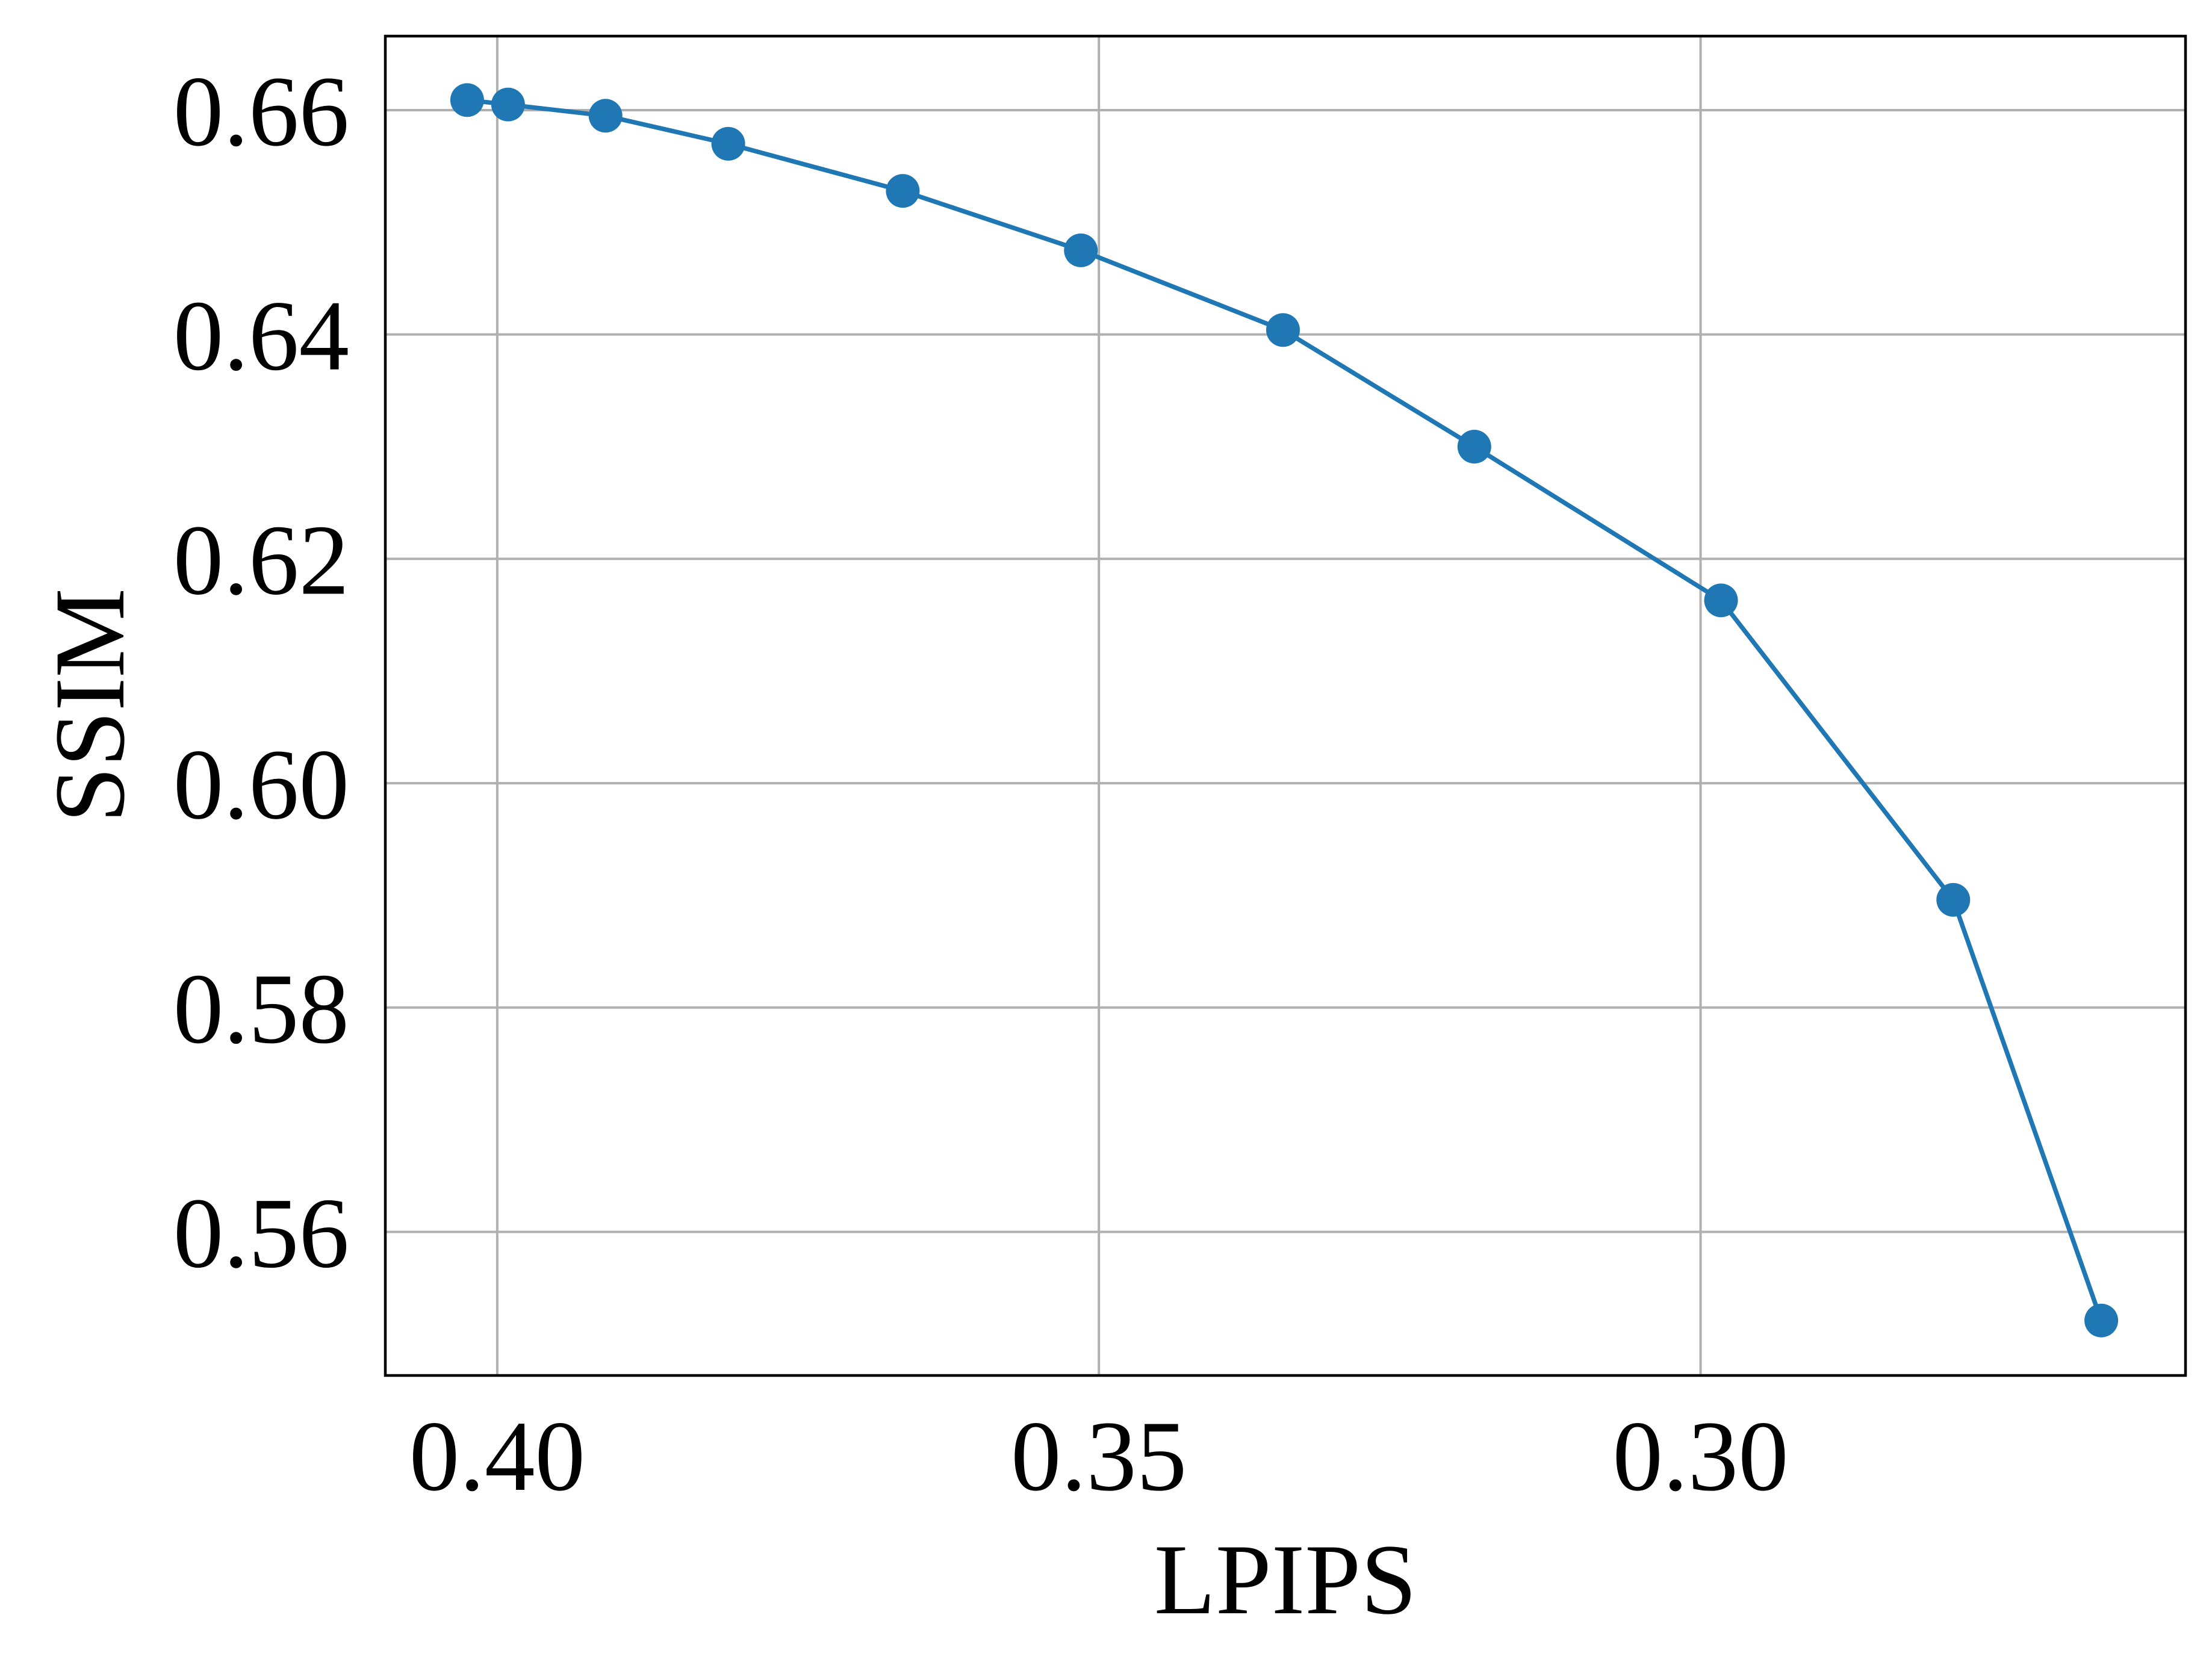 The image size is (2212, 1662). Describe the element at coordinates (261, 111) in the screenshot. I see `y-tick-label: 0.66` at that location.